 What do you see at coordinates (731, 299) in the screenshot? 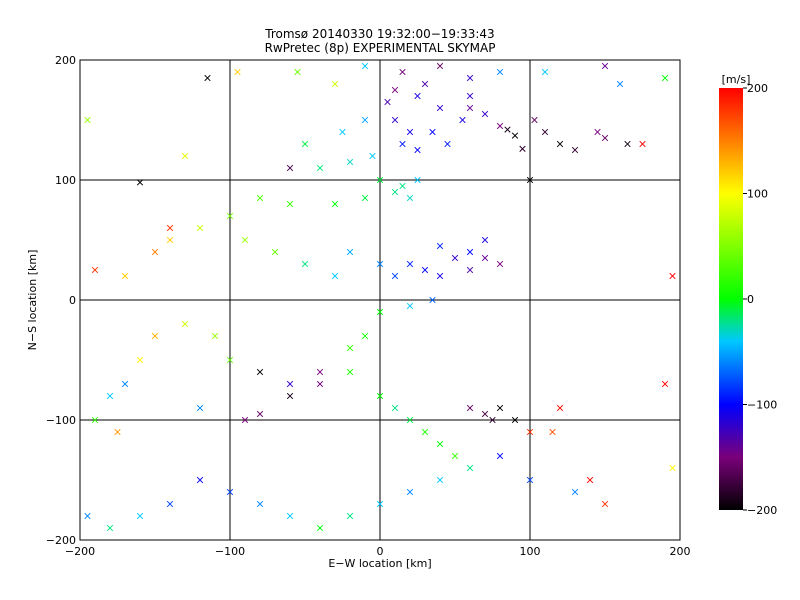
I see `colorbar-gradient` at bounding box center [731, 299].